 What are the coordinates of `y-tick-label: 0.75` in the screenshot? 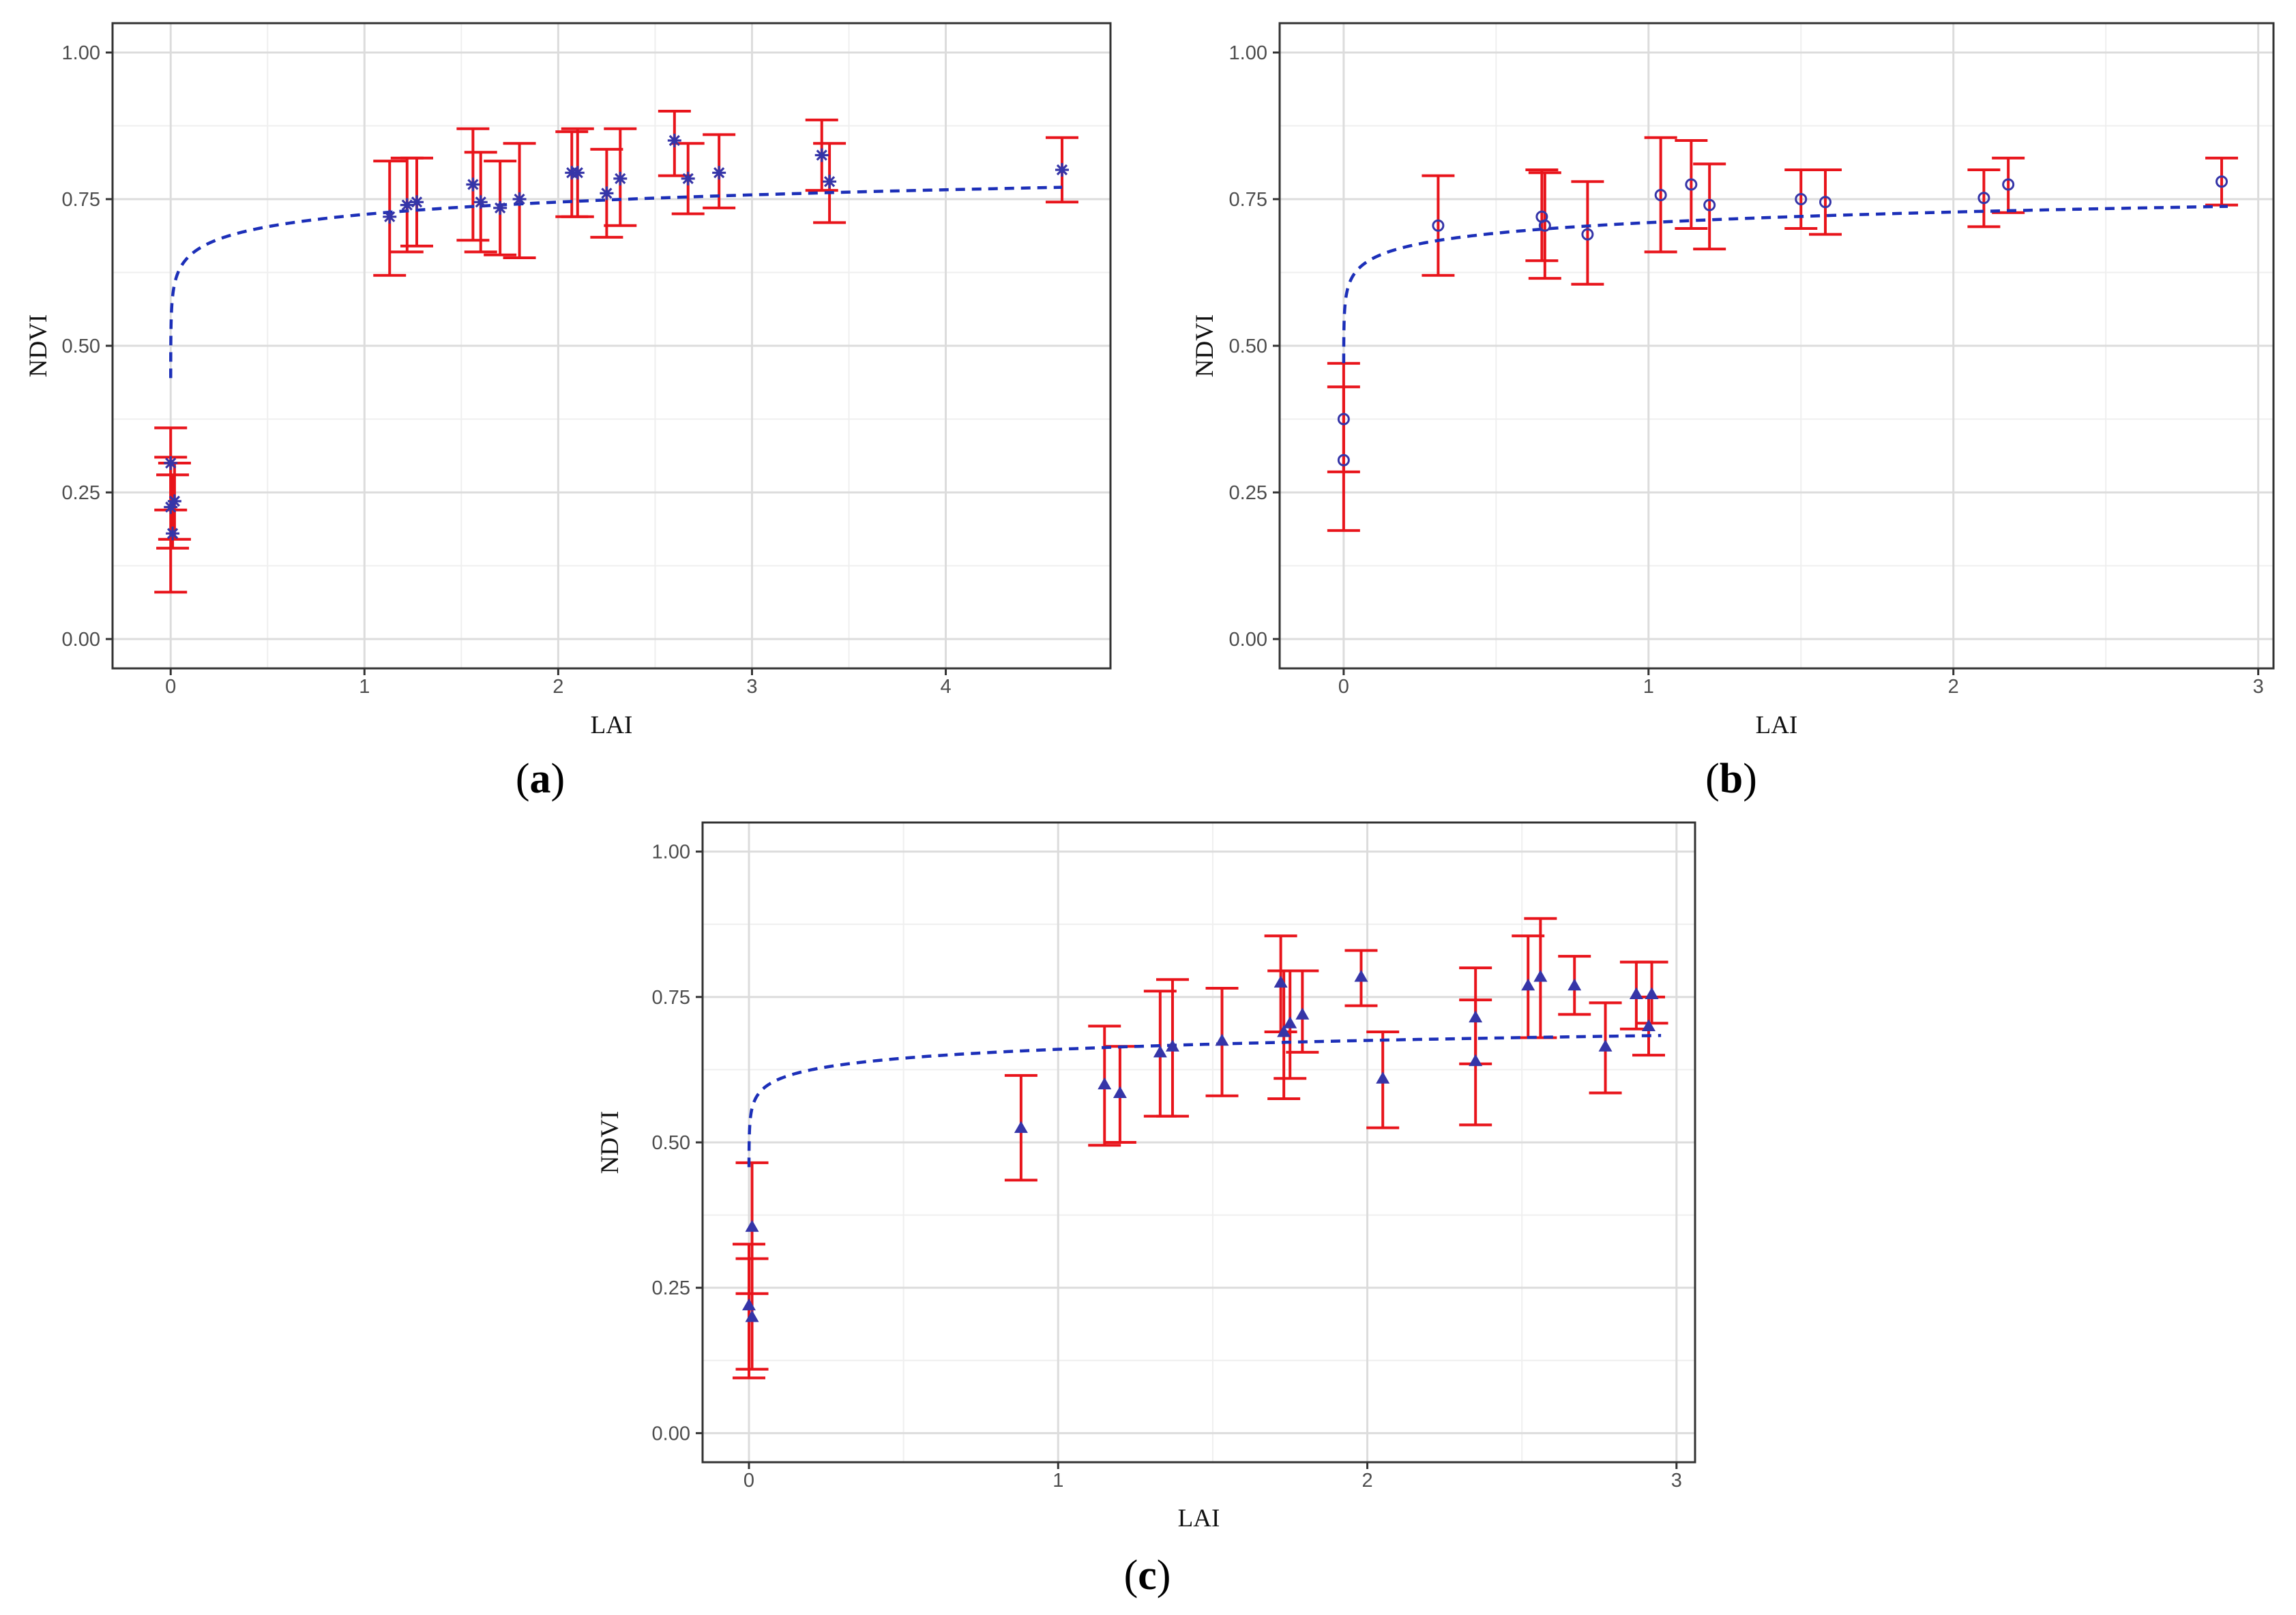 It's located at (1248, 200).